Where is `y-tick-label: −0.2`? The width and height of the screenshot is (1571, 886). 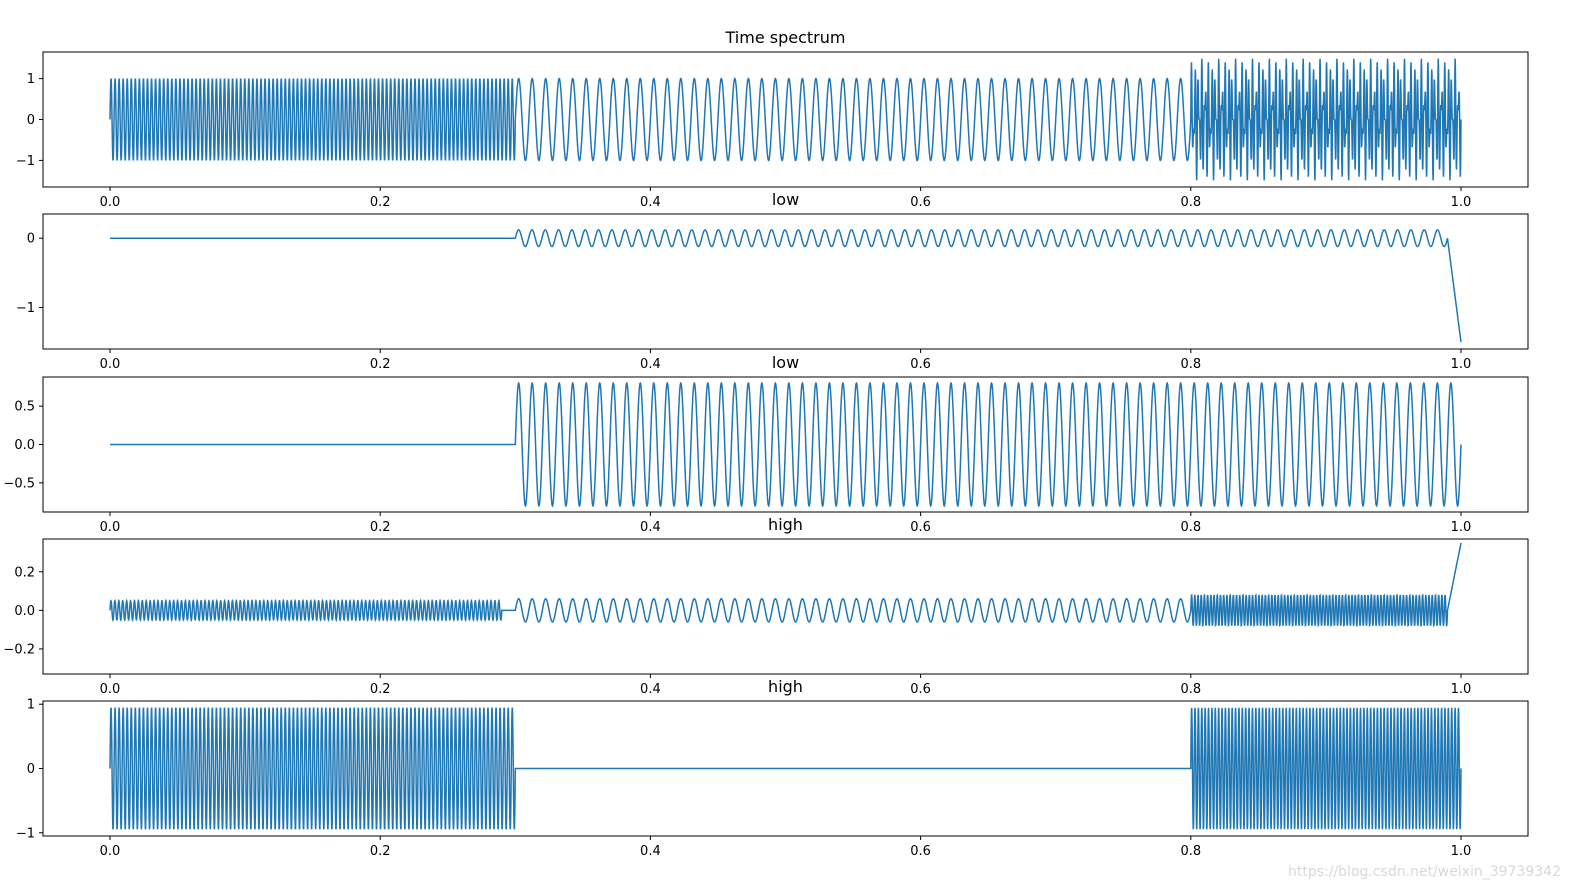 y-tick-label: −0.2 is located at coordinates (19, 649).